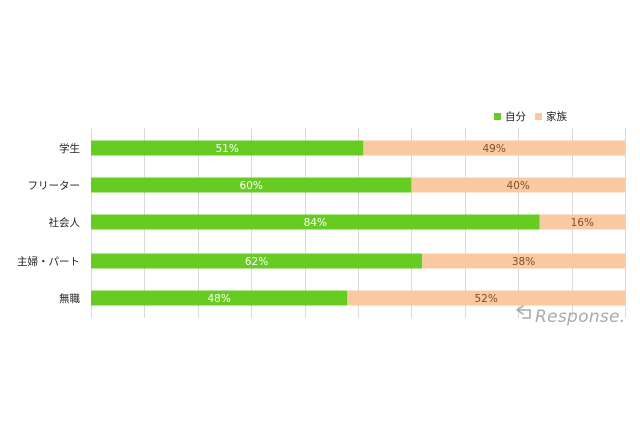 This screenshot has width=640, height=430. Describe the element at coordinates (69, 148) in the screenshot. I see `category-label: 学生` at that location.